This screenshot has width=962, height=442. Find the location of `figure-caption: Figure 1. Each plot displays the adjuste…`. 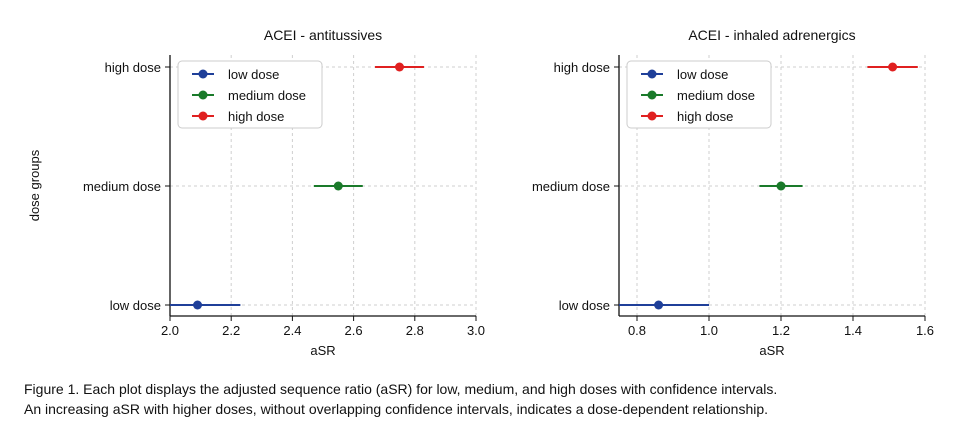

figure-caption: Figure 1. Each plot displays the adjuste… is located at coordinates (484, 399).